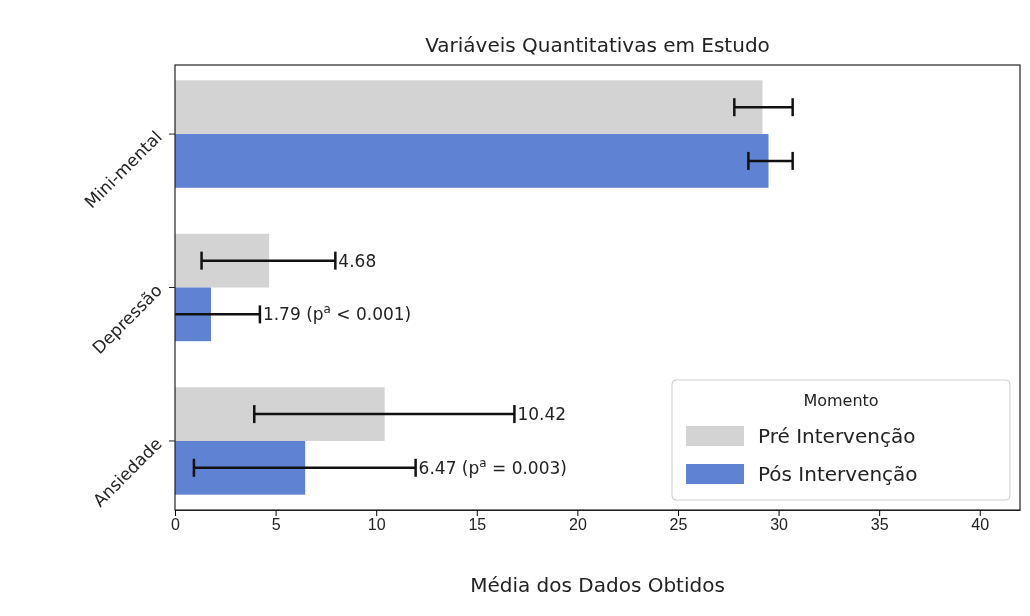 The image size is (1030, 616). I want to click on x-tick-label: 15, so click(477, 525).